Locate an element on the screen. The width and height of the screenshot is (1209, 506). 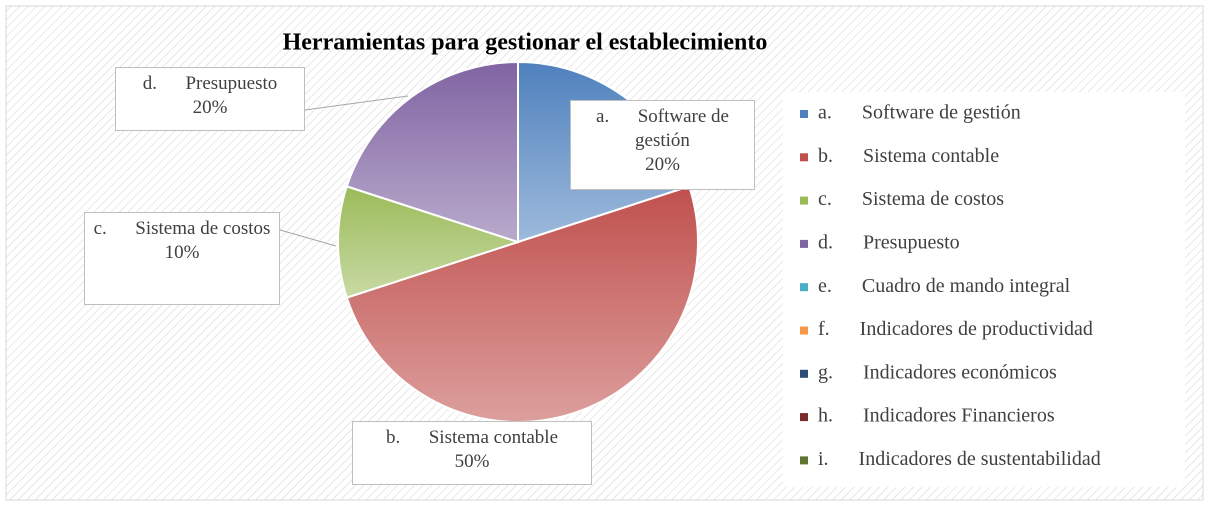
legend-label: g. Indicadores económicos is located at coordinates (937, 372).